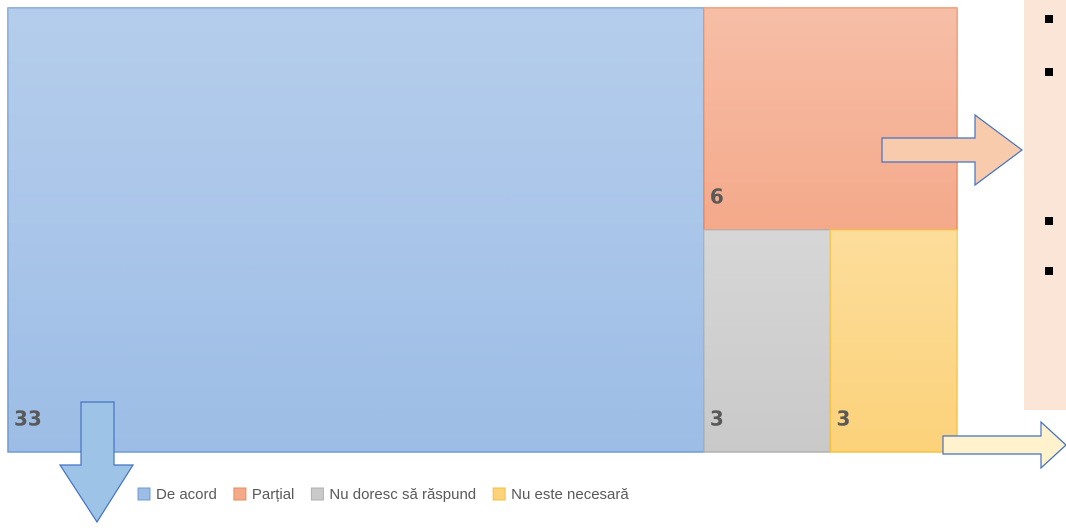  I want to click on data-label: 33, so click(28, 419).